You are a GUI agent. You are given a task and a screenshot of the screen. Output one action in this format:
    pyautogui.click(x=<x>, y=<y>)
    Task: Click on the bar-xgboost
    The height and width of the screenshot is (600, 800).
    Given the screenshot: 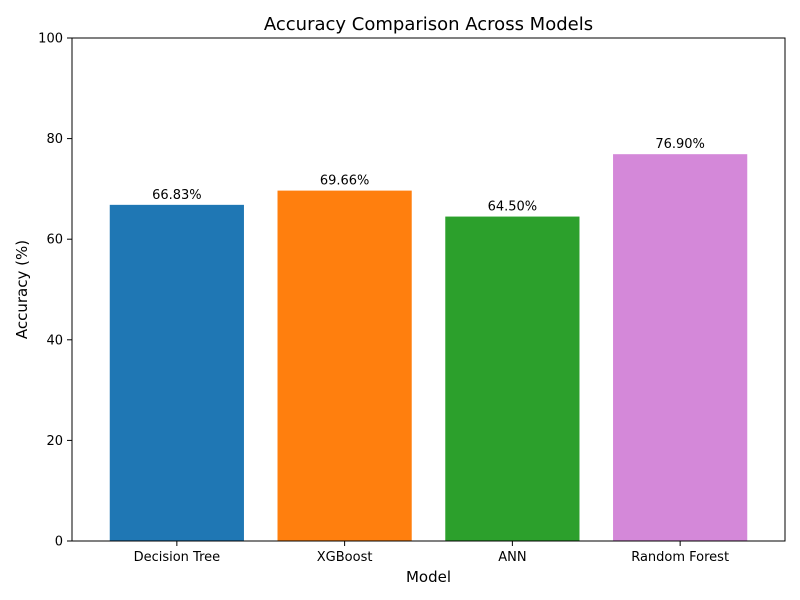 What is the action you would take?
    pyautogui.click(x=344, y=365)
    